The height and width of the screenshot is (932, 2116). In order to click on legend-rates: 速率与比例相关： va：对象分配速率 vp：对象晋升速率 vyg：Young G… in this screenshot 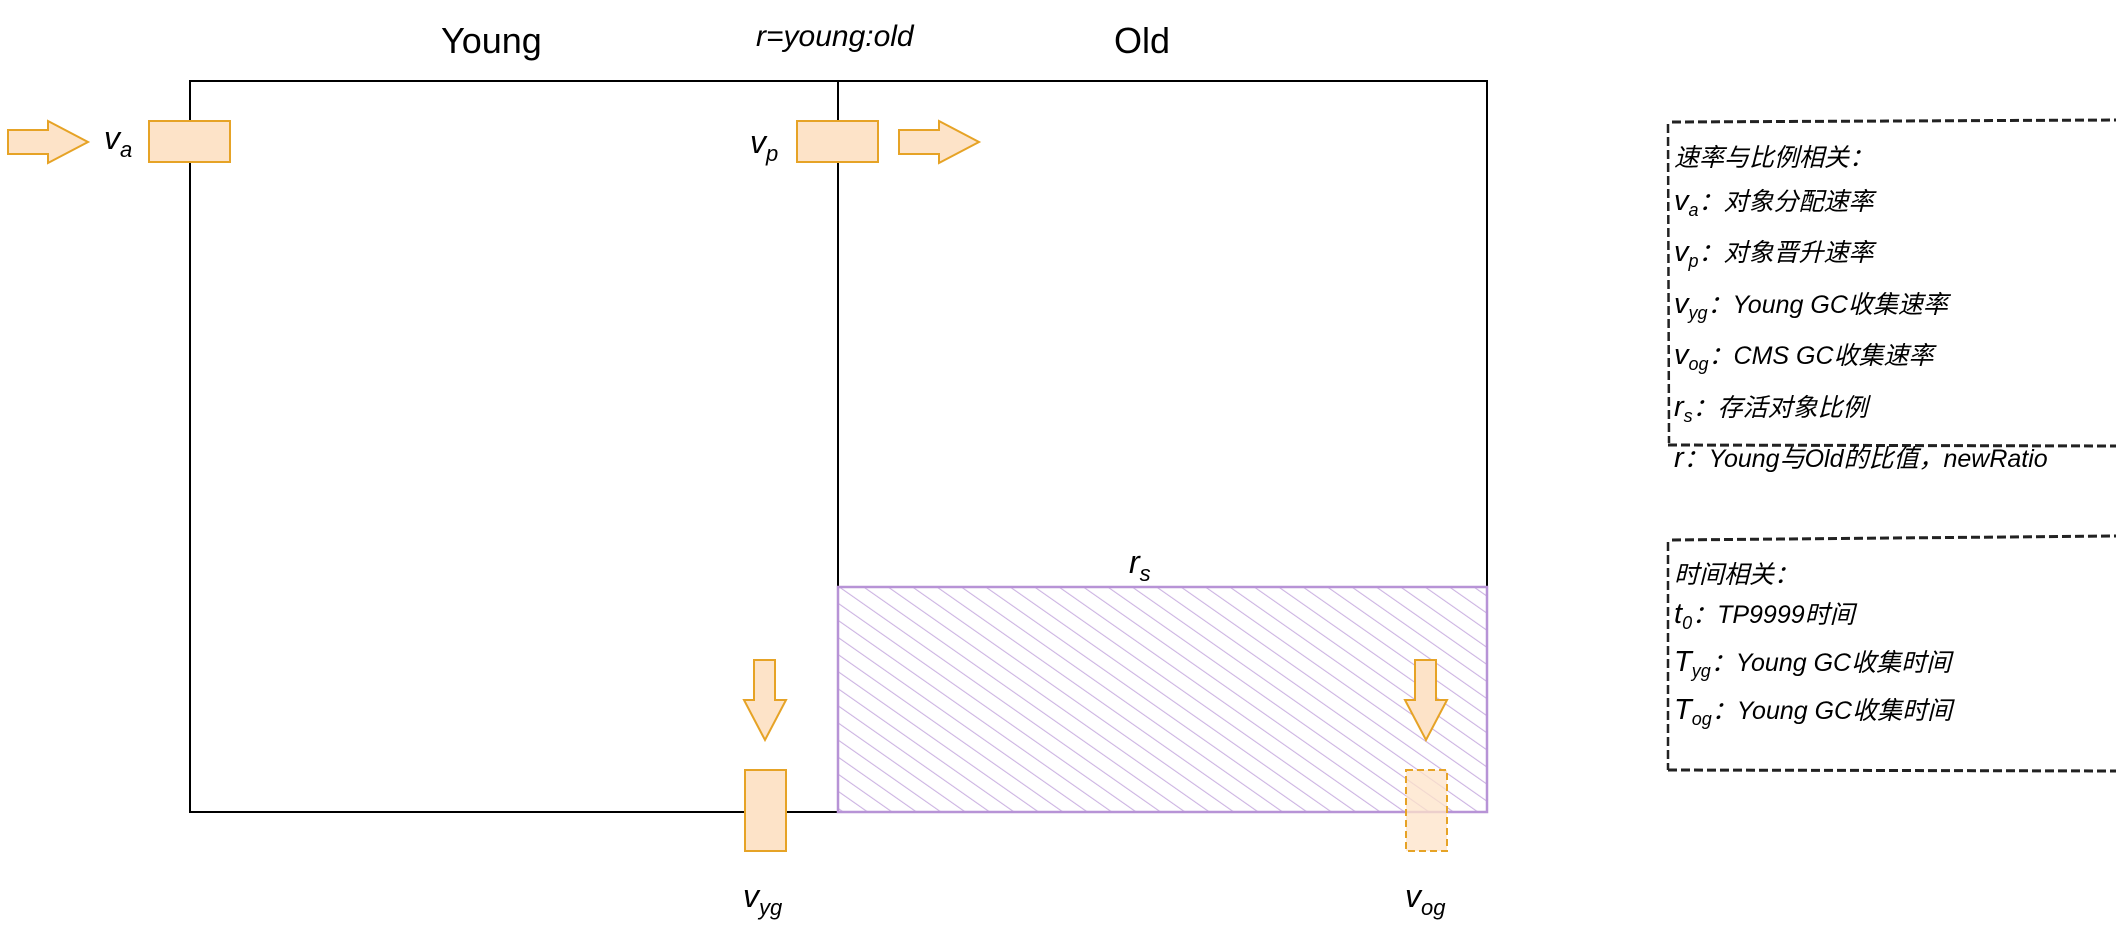, I will do `click(1861, 313)`.